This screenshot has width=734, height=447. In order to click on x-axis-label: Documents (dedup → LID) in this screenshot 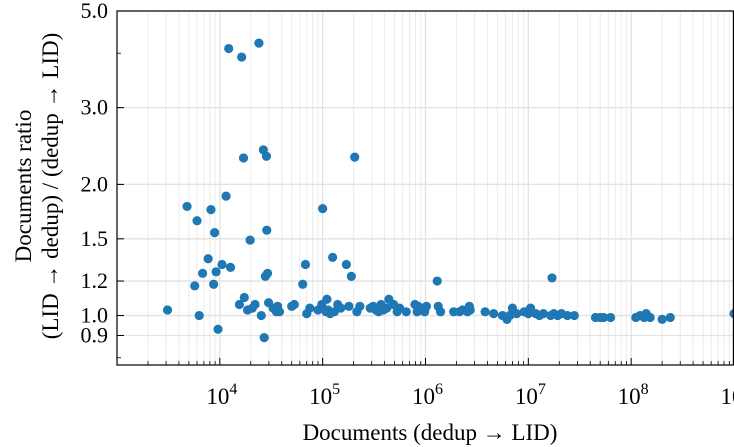, I will do `click(430, 432)`.